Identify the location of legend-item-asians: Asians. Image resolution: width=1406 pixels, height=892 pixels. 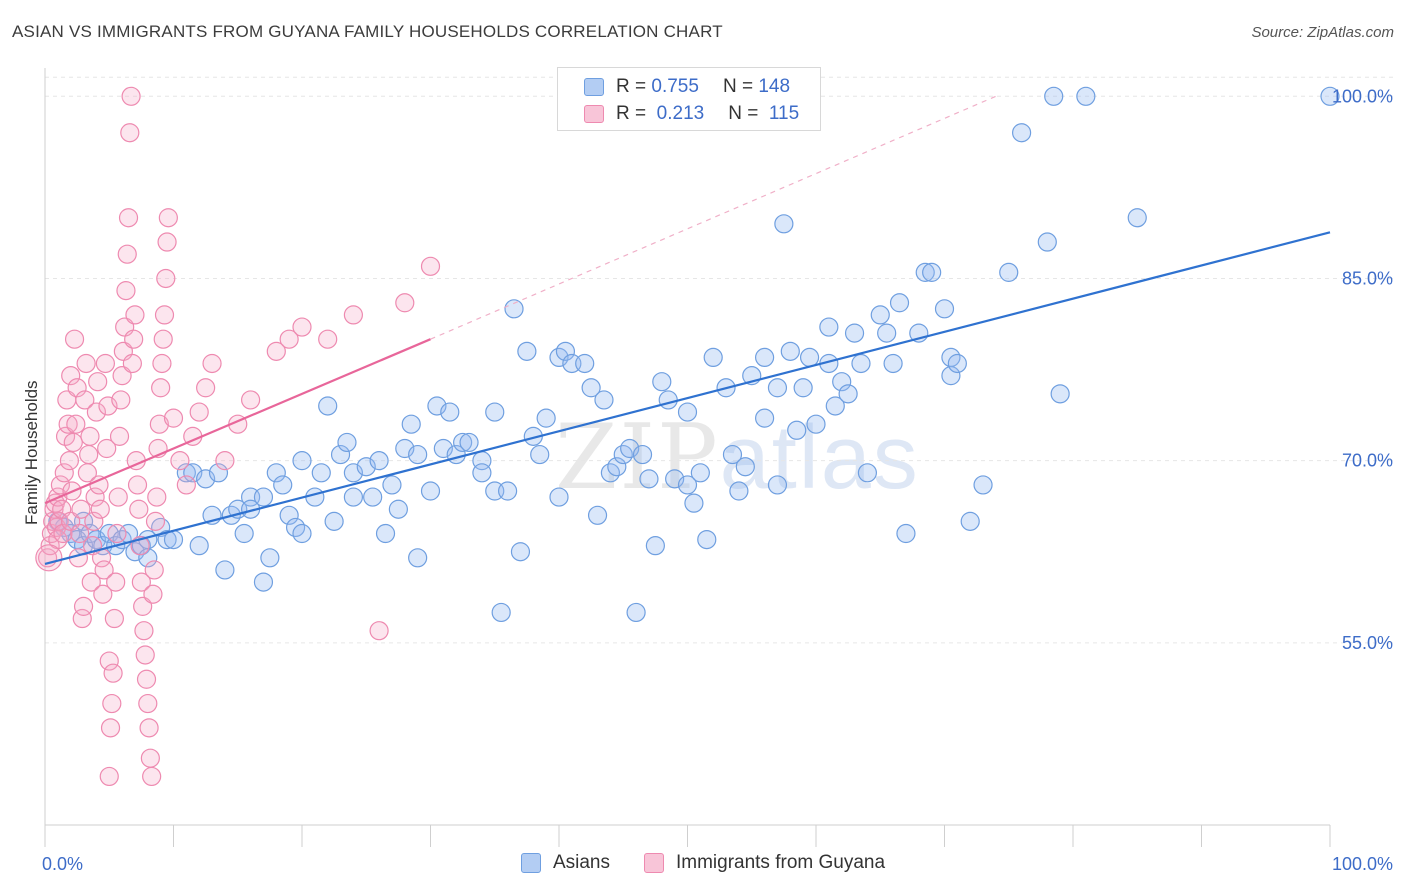
(565, 863).